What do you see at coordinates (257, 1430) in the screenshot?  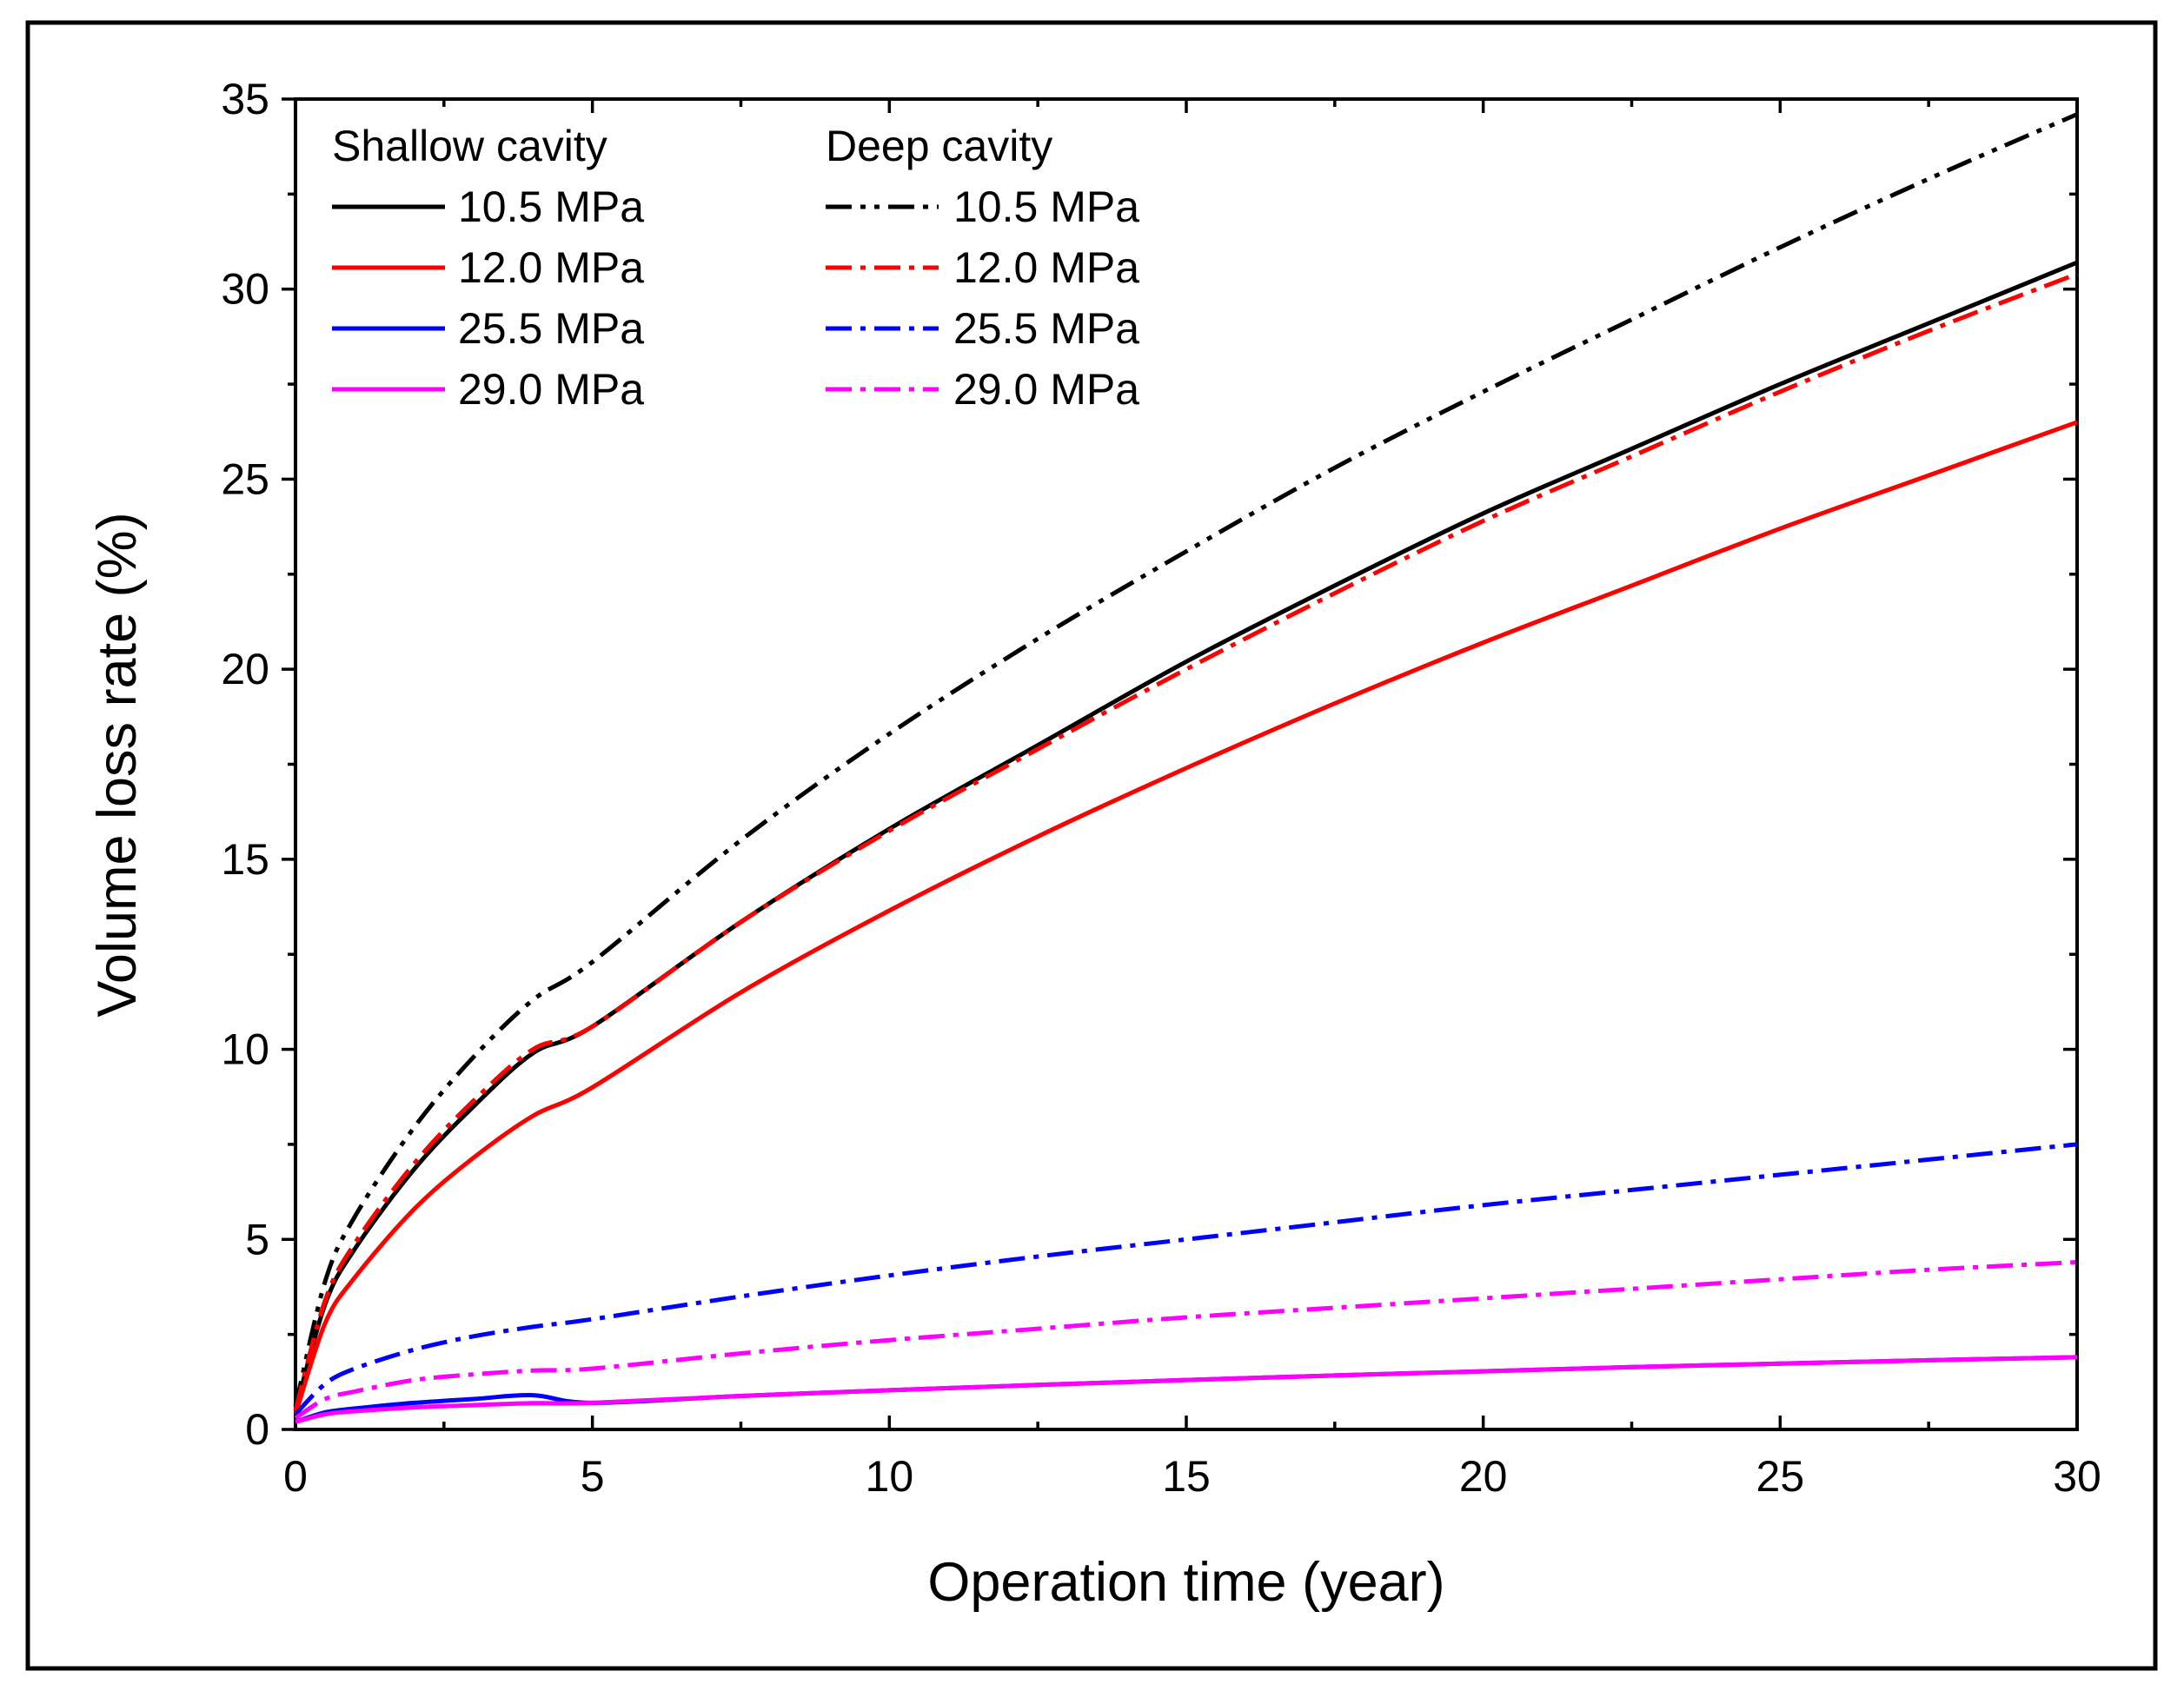 I see `y-tick-label: 0` at bounding box center [257, 1430].